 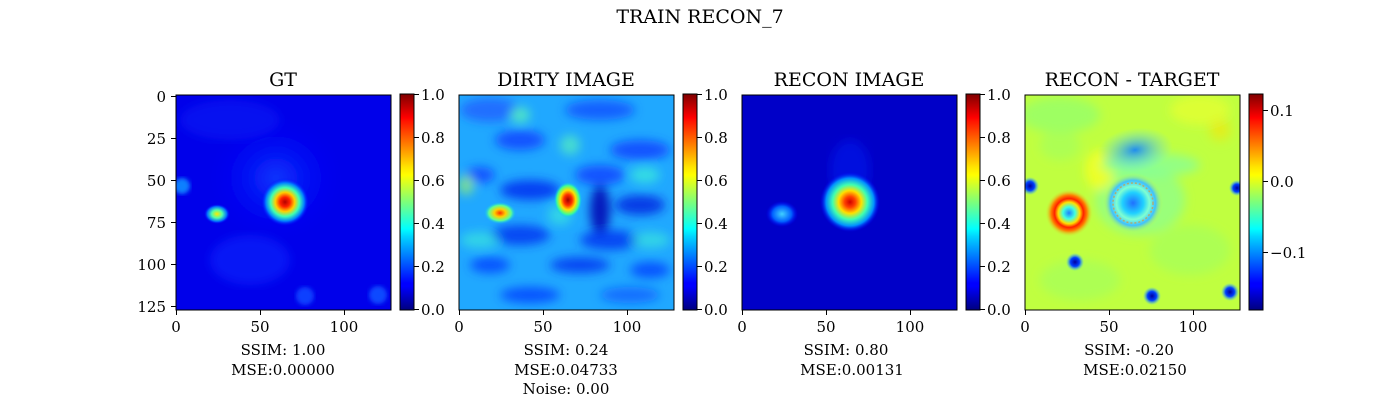 What do you see at coordinates (1135, 370) in the screenshot?
I see `caption-line: MSE:0.02150` at bounding box center [1135, 370].